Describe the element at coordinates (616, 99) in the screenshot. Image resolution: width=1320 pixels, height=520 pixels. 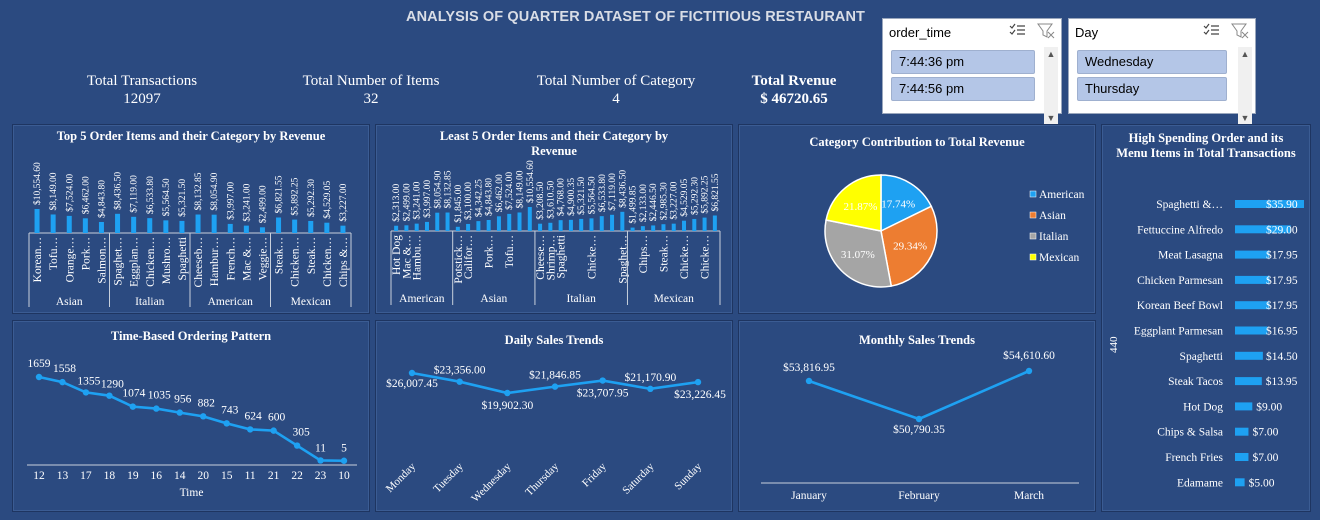
I see `kpi-value: 4` at that location.